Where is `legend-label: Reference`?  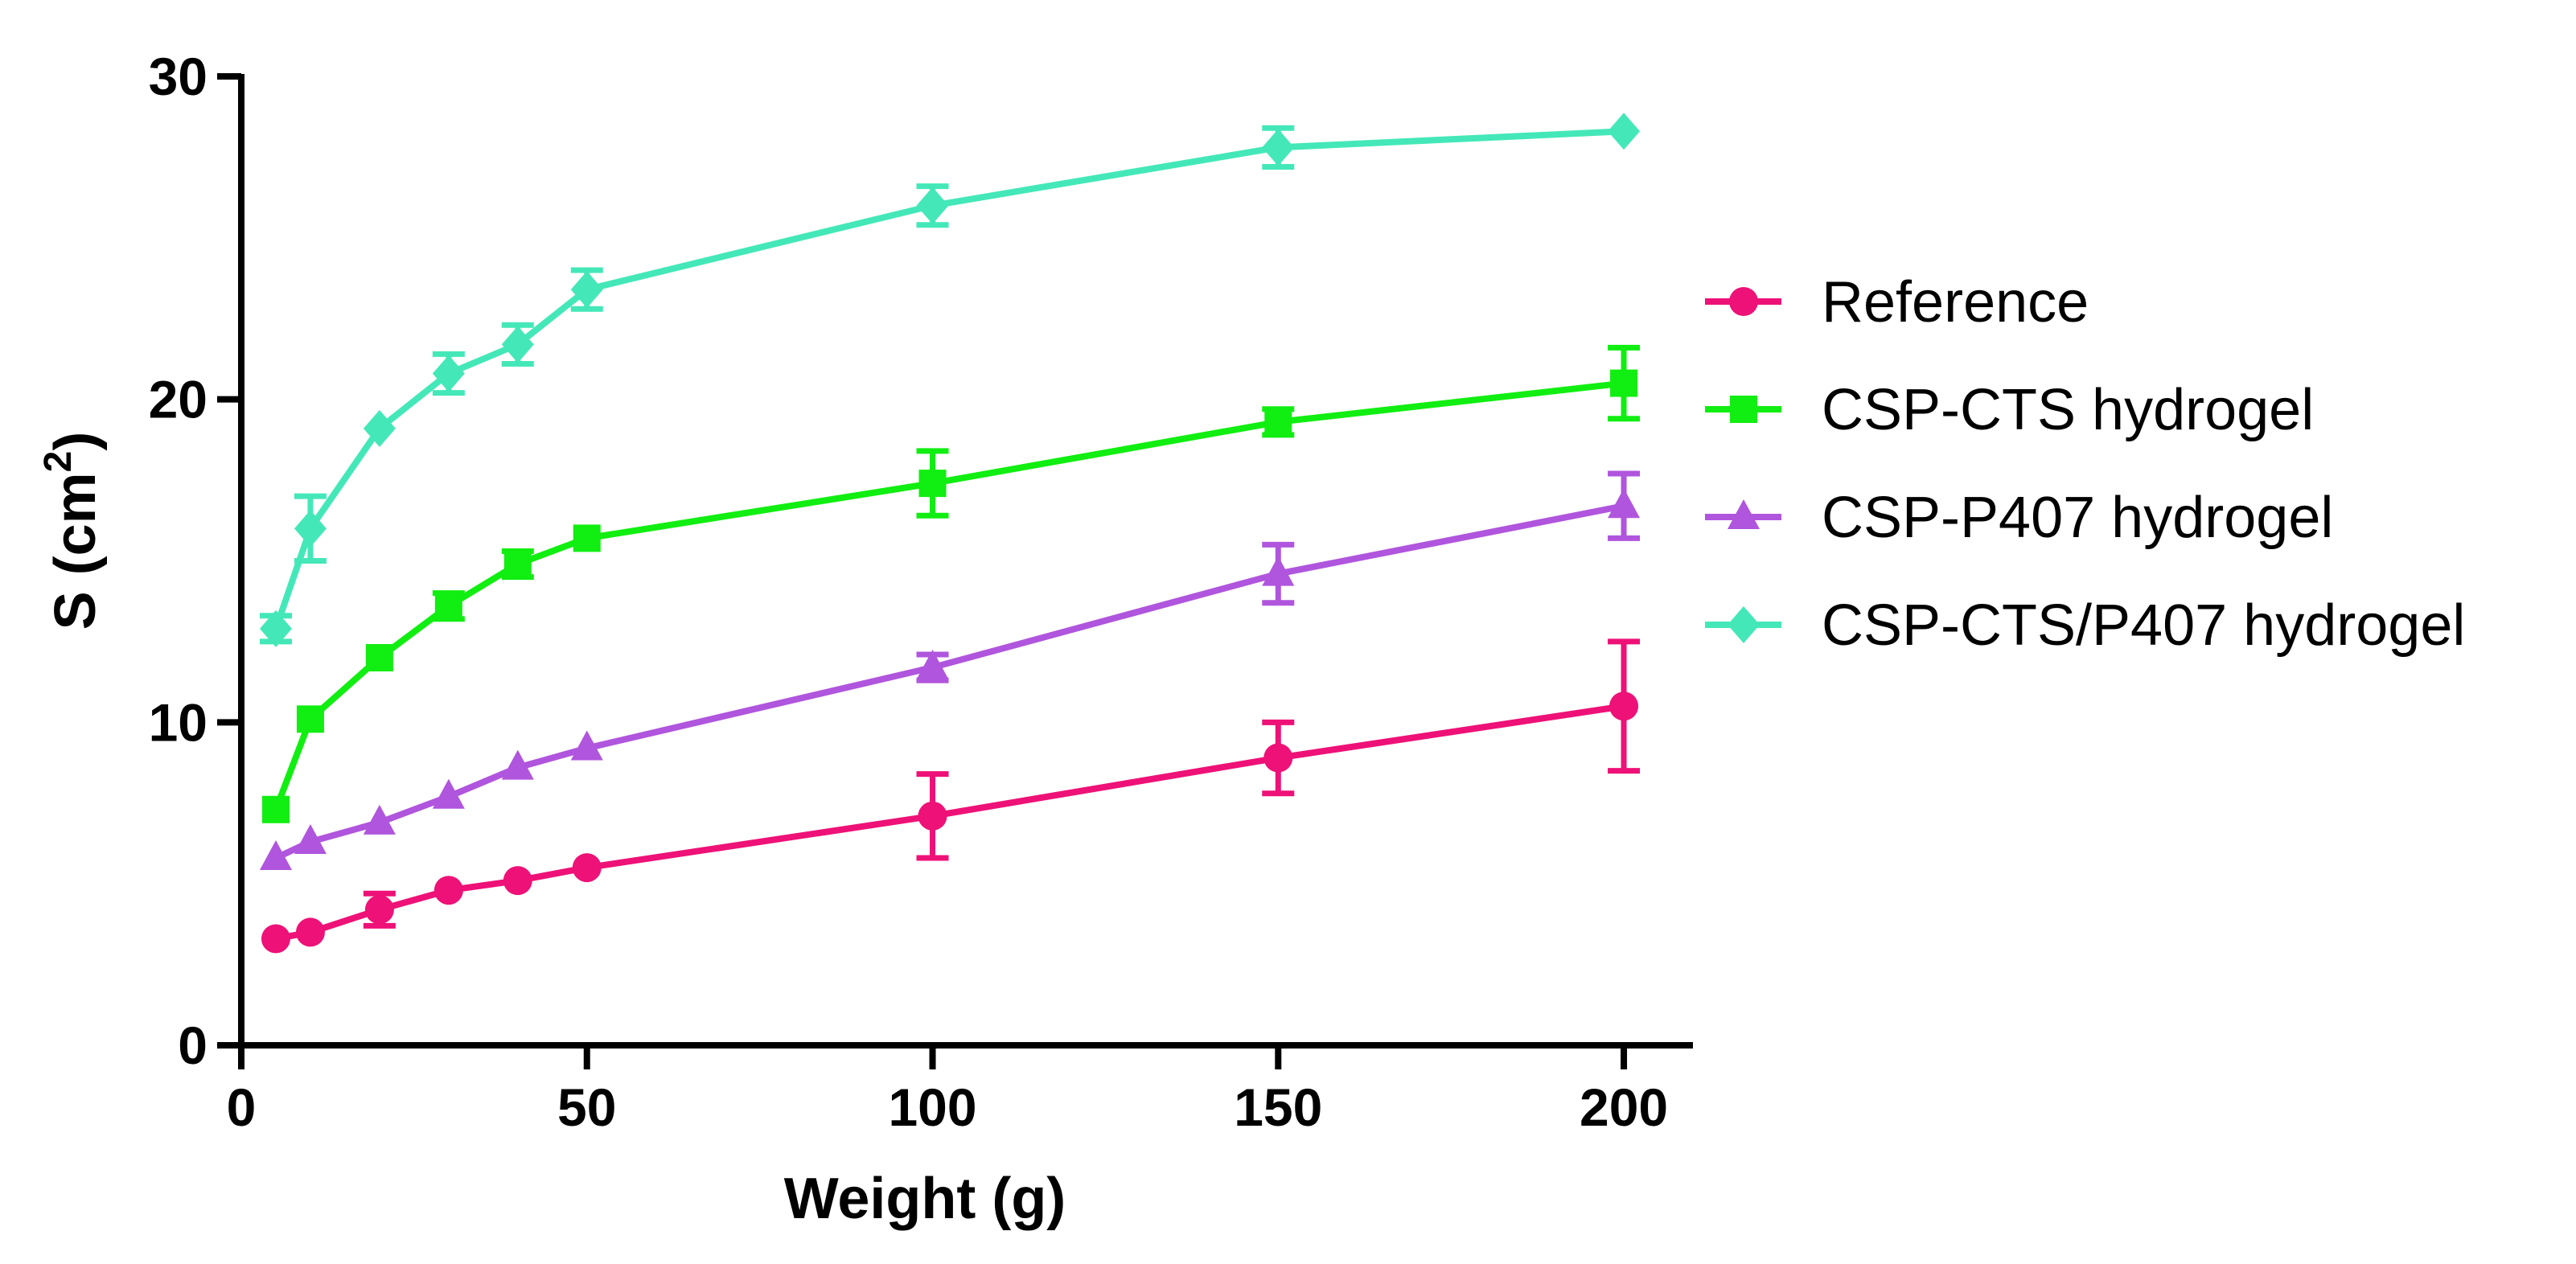
legend-label: Reference is located at coordinates (1955, 302).